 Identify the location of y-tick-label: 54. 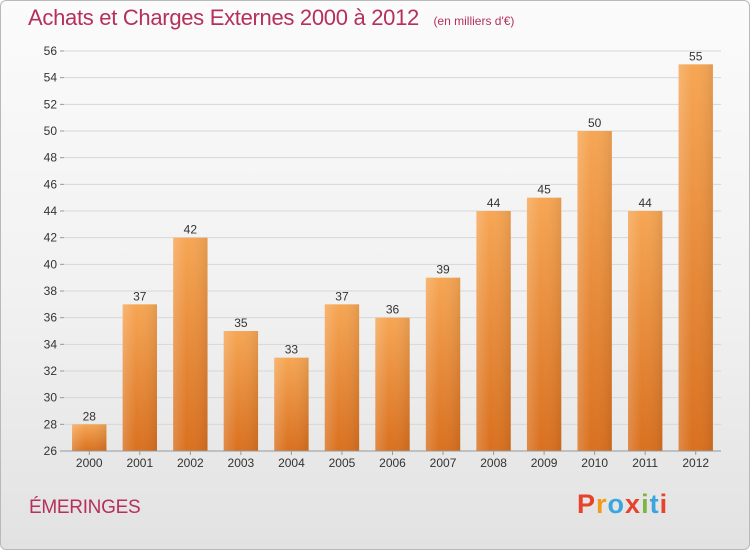
(51, 78).